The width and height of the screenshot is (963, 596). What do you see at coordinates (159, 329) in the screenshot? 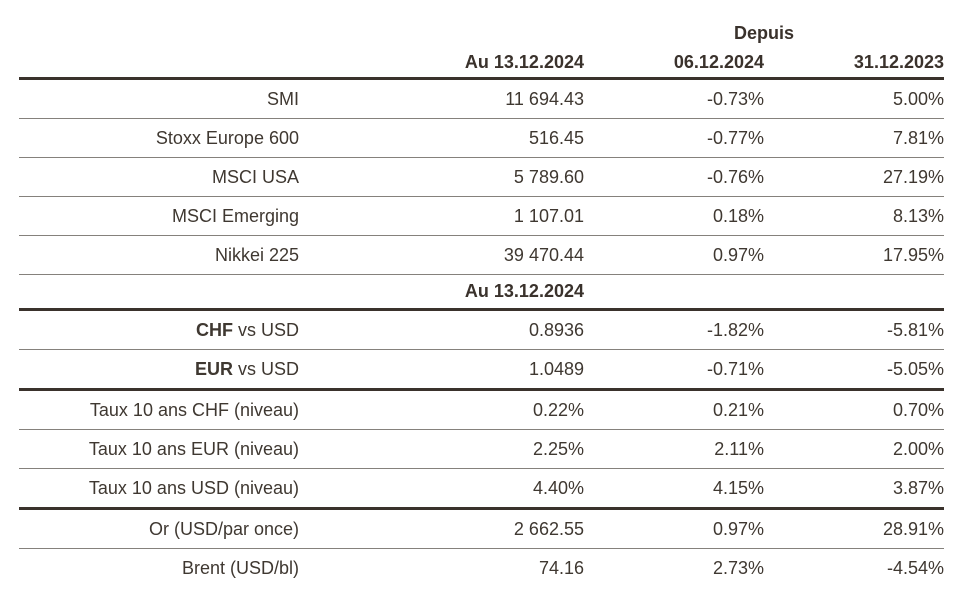
I see `row-label: CHF vs USD` at bounding box center [159, 329].